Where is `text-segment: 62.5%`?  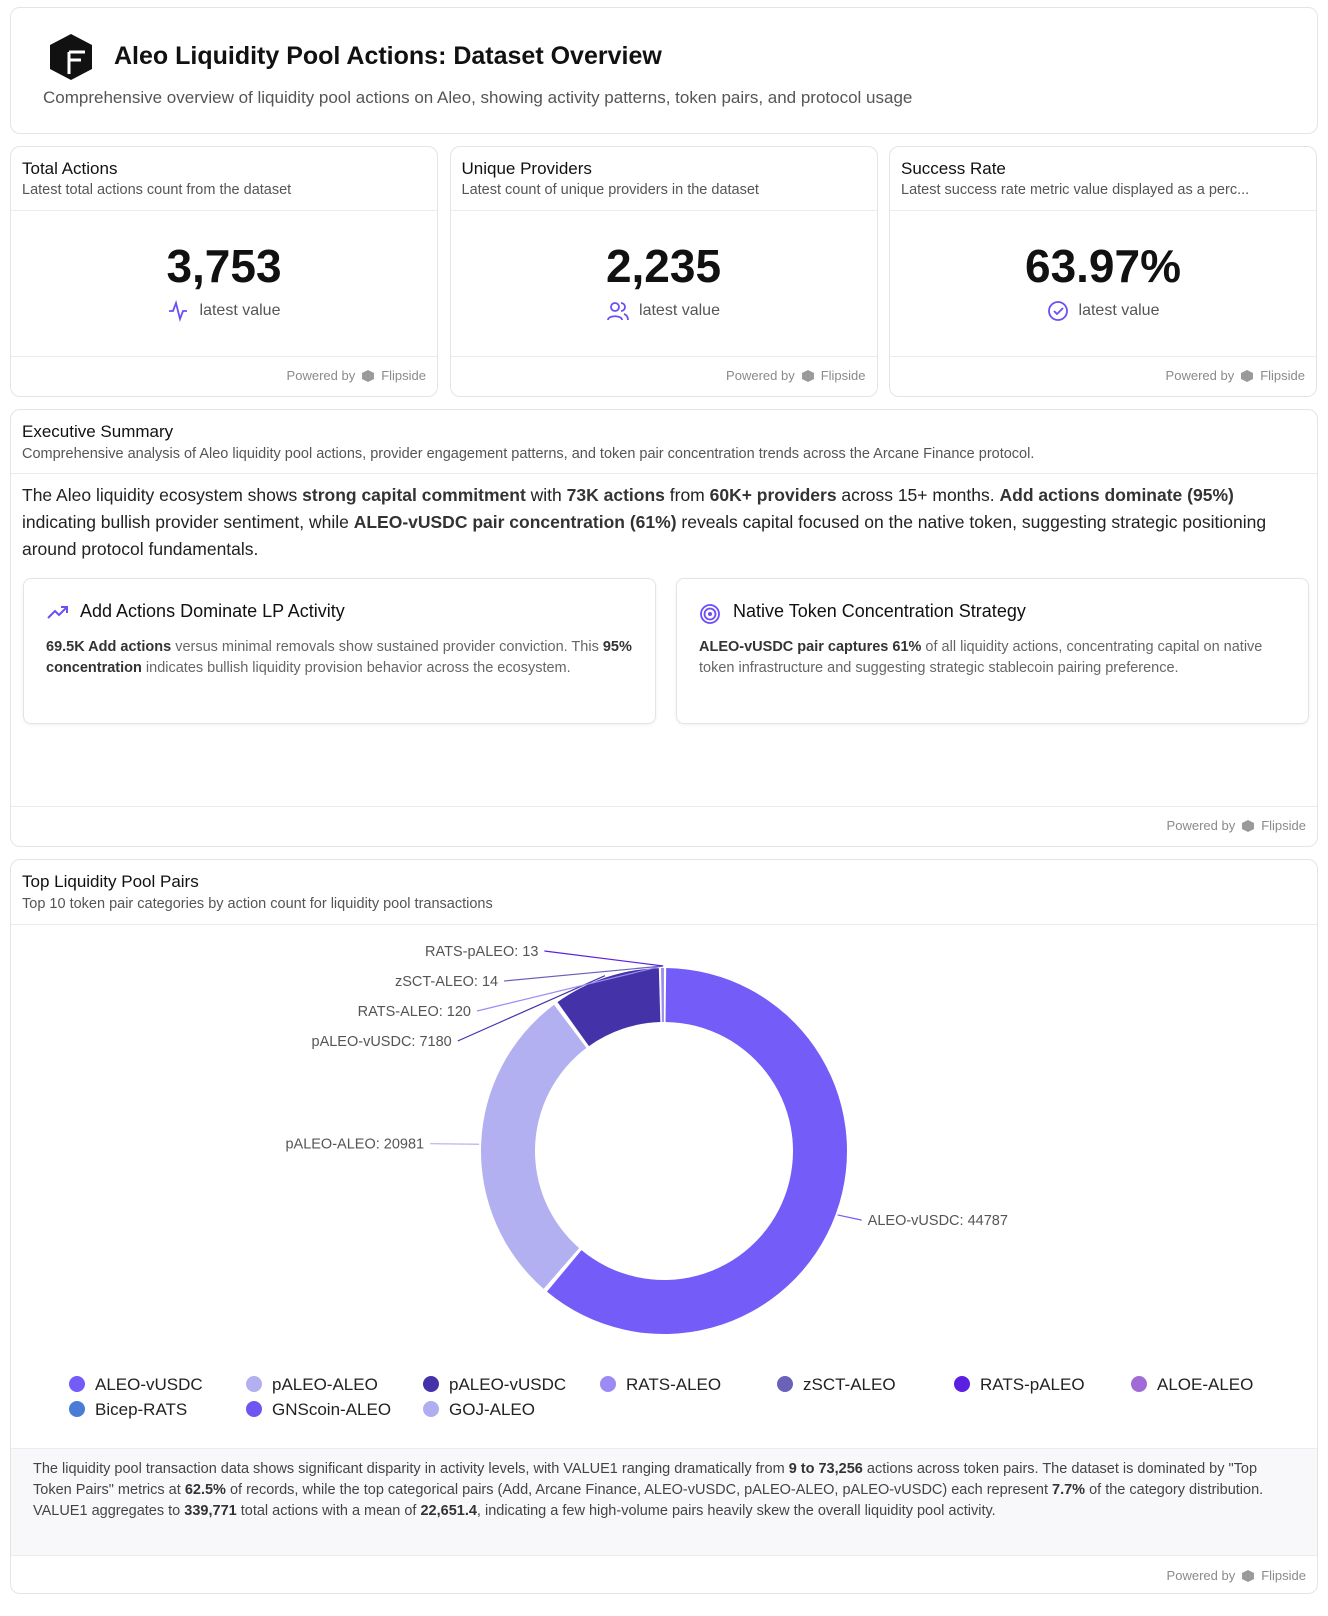
text-segment: 62.5% is located at coordinates (205, 1490).